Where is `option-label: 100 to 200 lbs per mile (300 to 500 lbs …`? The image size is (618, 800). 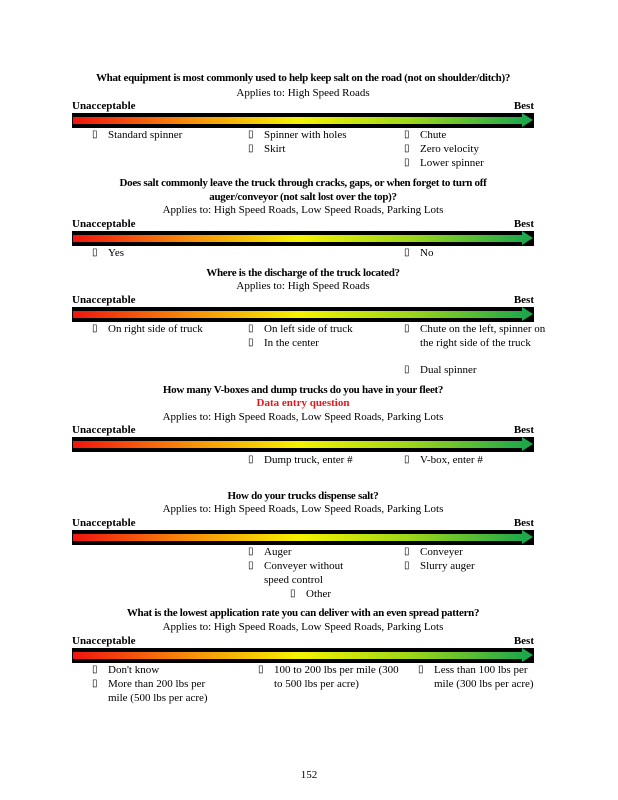 option-label: 100 to 200 lbs per mile (300 to 500 lbs … is located at coordinates (336, 677).